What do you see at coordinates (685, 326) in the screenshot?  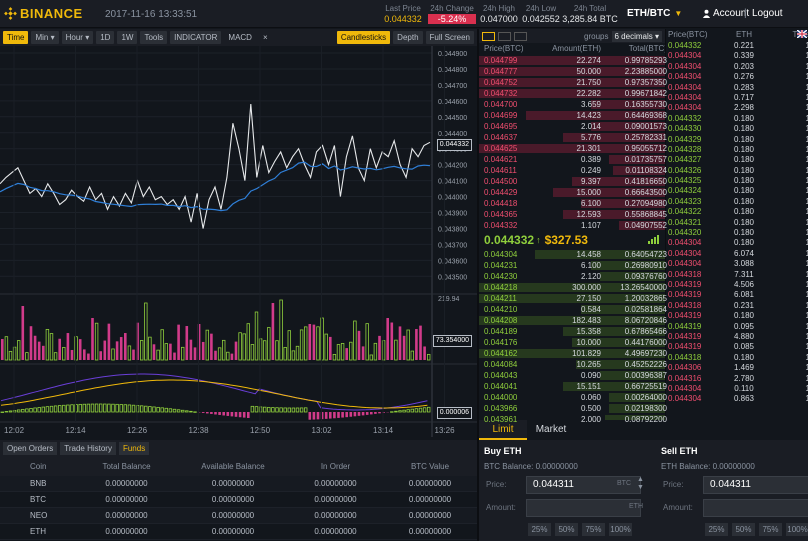 I see `trade-price: 0.044319` at bounding box center [685, 326].